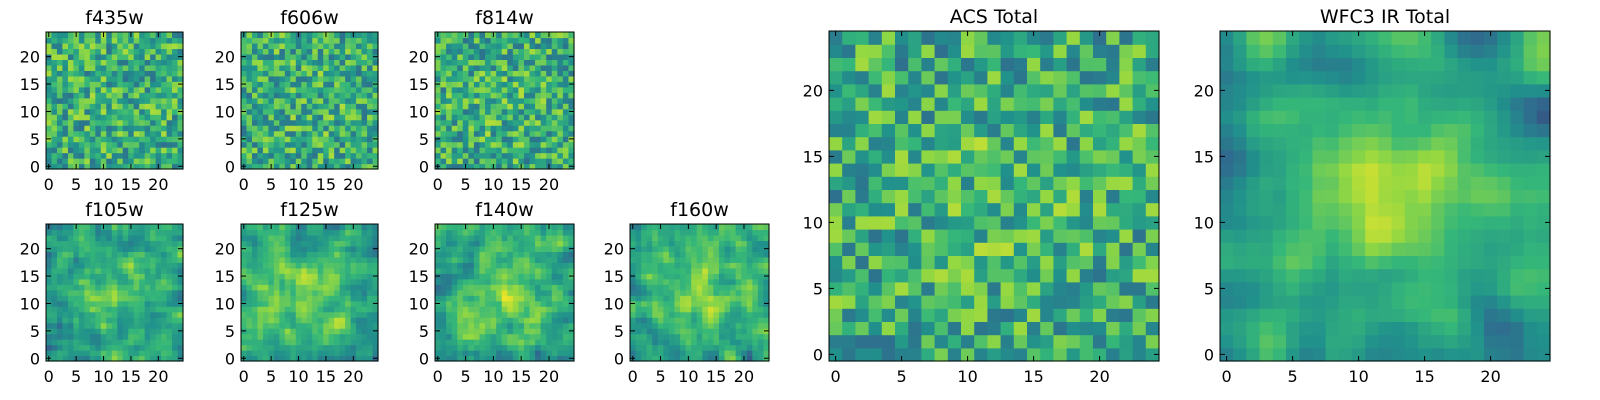 The image size is (1600, 400). I want to click on x-tick-label: 0, so click(49, 376).